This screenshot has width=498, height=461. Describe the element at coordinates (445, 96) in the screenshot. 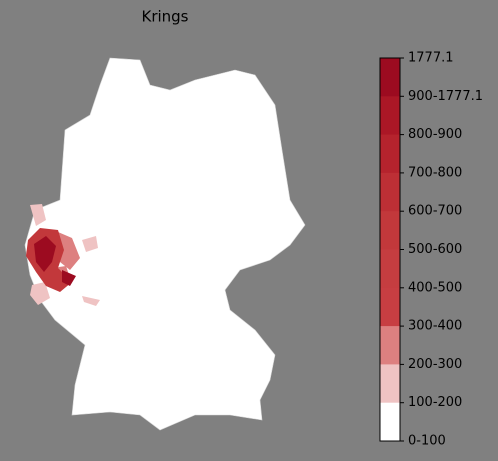

I see `colorbar-label: 900-1777.1` at that location.